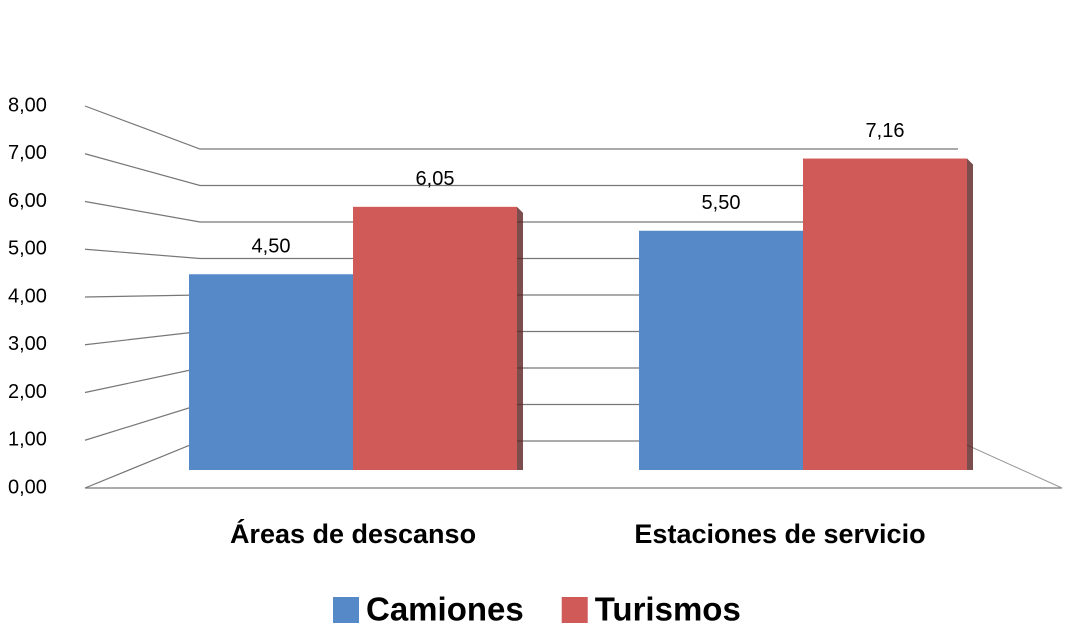  What do you see at coordinates (353, 533) in the screenshot?
I see `x-tick-label: Áreas de descanso` at bounding box center [353, 533].